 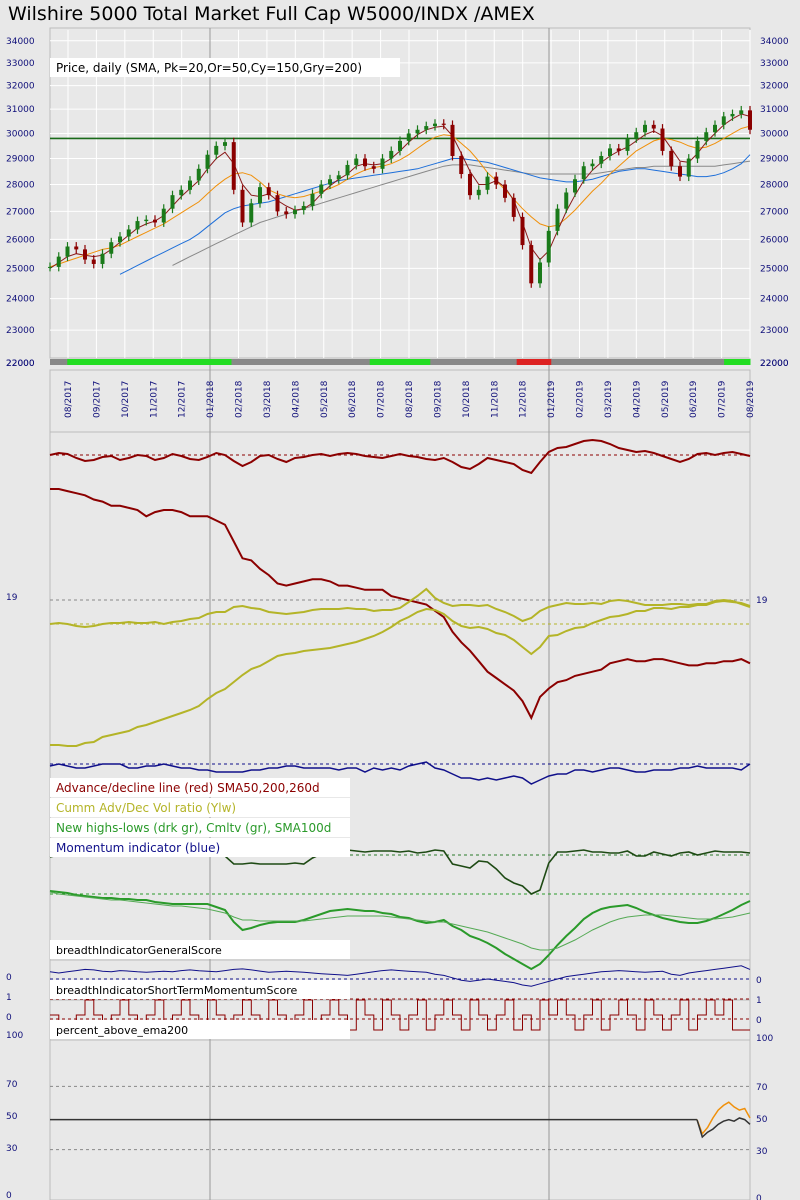 What do you see at coordinates (20, 331) in the screenshot?
I see `price-y-tick-left: 23000` at bounding box center [20, 331].